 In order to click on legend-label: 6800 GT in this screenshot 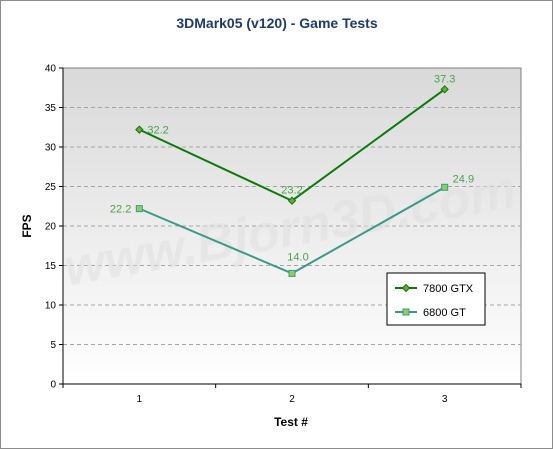, I will do `click(444, 313)`.